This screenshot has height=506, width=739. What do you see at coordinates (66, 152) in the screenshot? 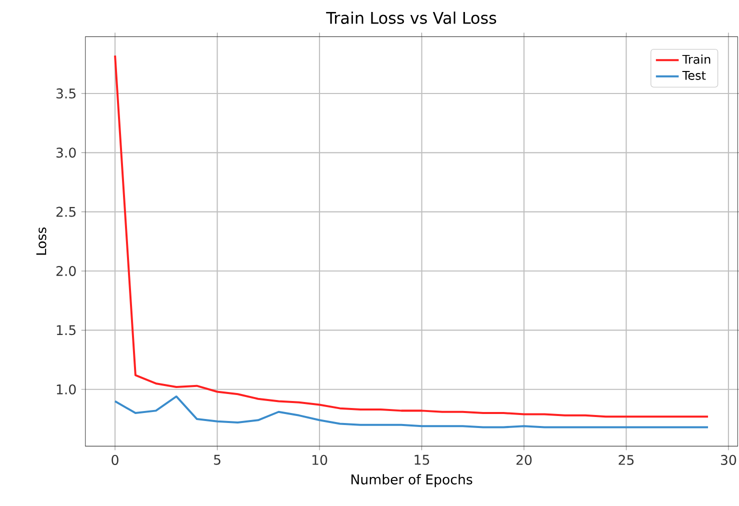
I see `y-tick-label: 3.0` at bounding box center [66, 152].